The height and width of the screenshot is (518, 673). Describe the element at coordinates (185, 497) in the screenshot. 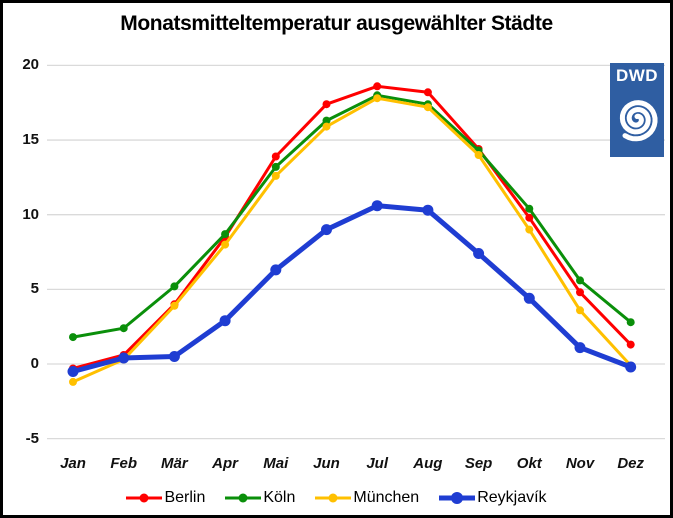

I see `legend-label-berlin: Berlin` at that location.